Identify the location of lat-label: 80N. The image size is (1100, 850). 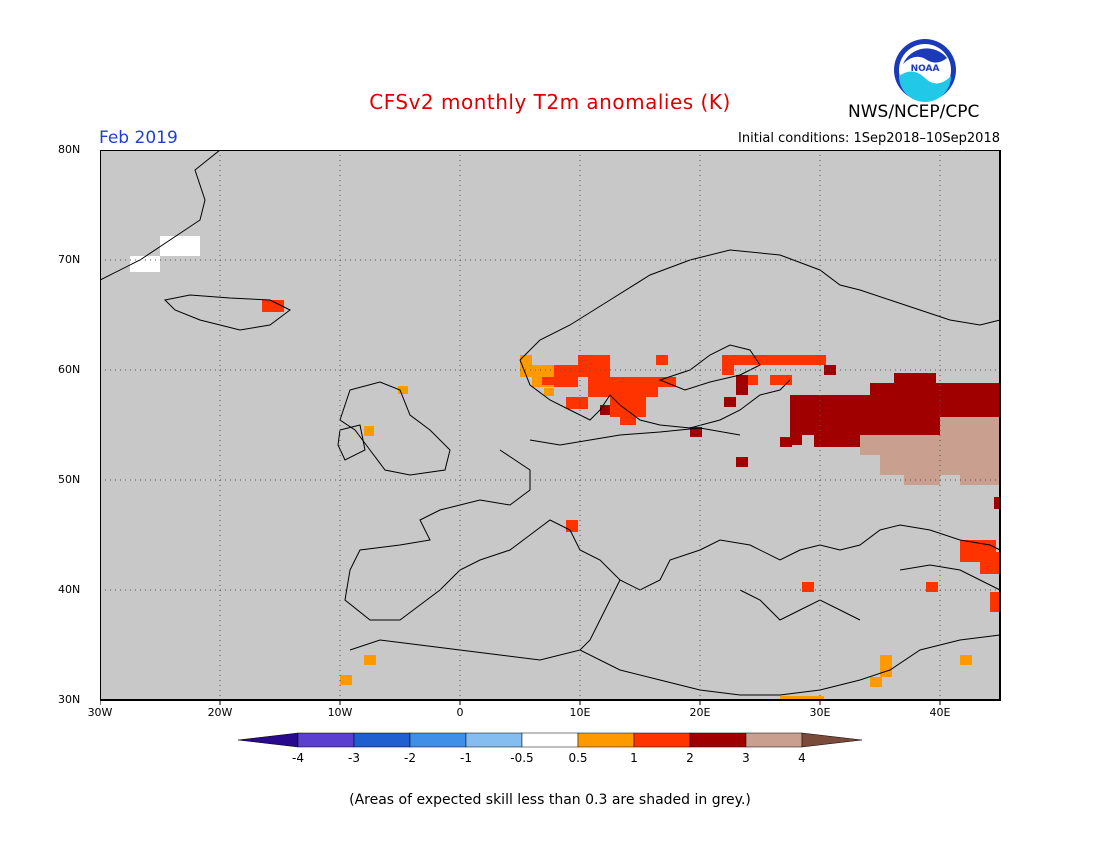
(69, 149).